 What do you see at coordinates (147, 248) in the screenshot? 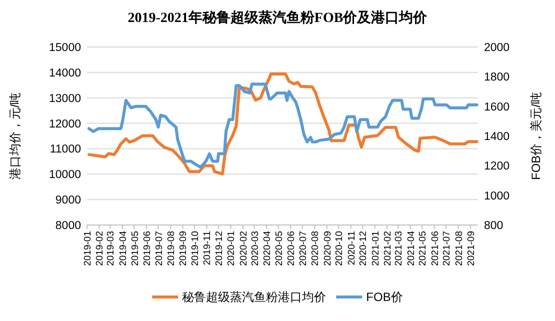
I see `x-tick-label: 2019-06` at bounding box center [147, 248].